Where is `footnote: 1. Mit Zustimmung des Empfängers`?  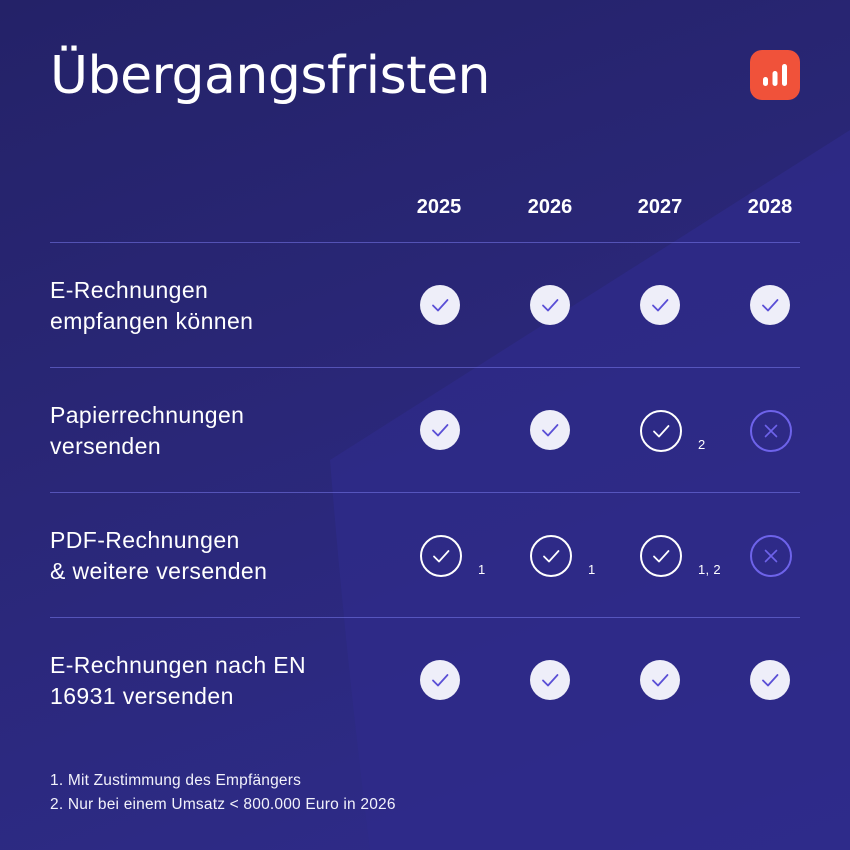
footnote: 1. Mit Zustimmung des Empfängers is located at coordinates (176, 780).